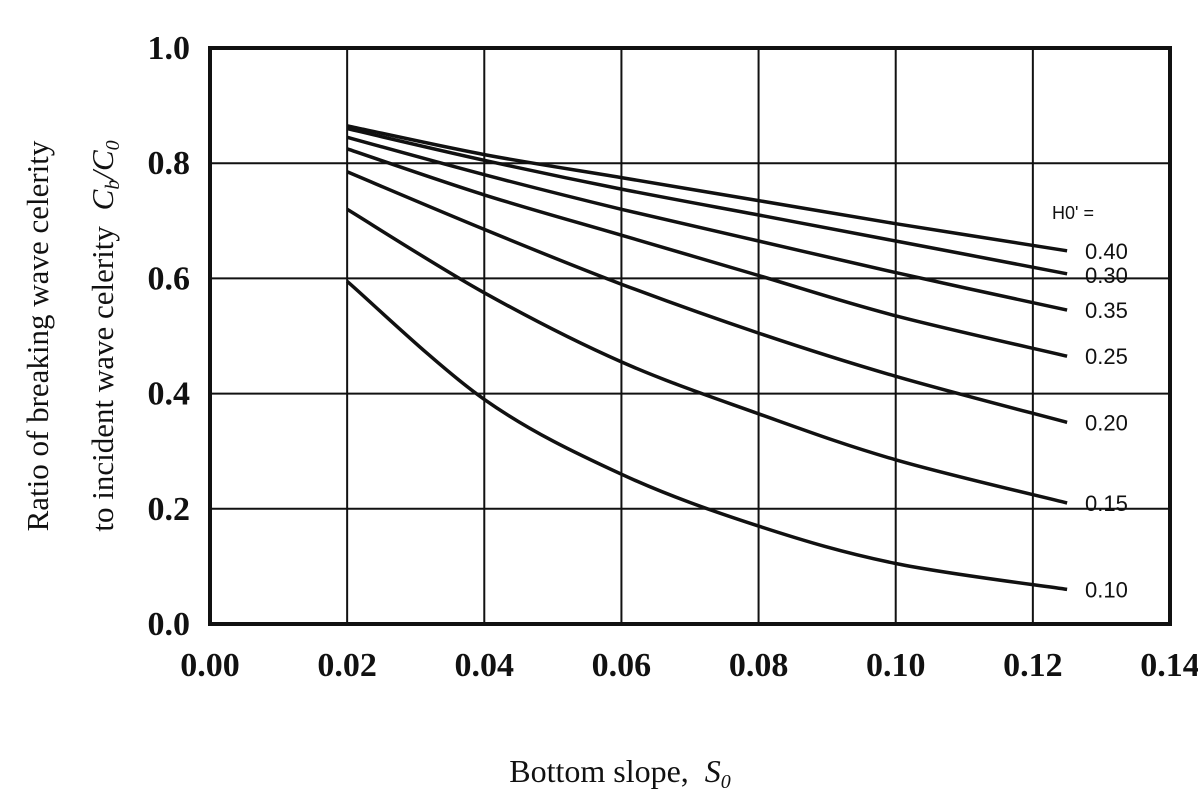 The image size is (1198, 791). What do you see at coordinates (169, 394) in the screenshot?
I see `y-tick-label: 0.4` at bounding box center [169, 394].